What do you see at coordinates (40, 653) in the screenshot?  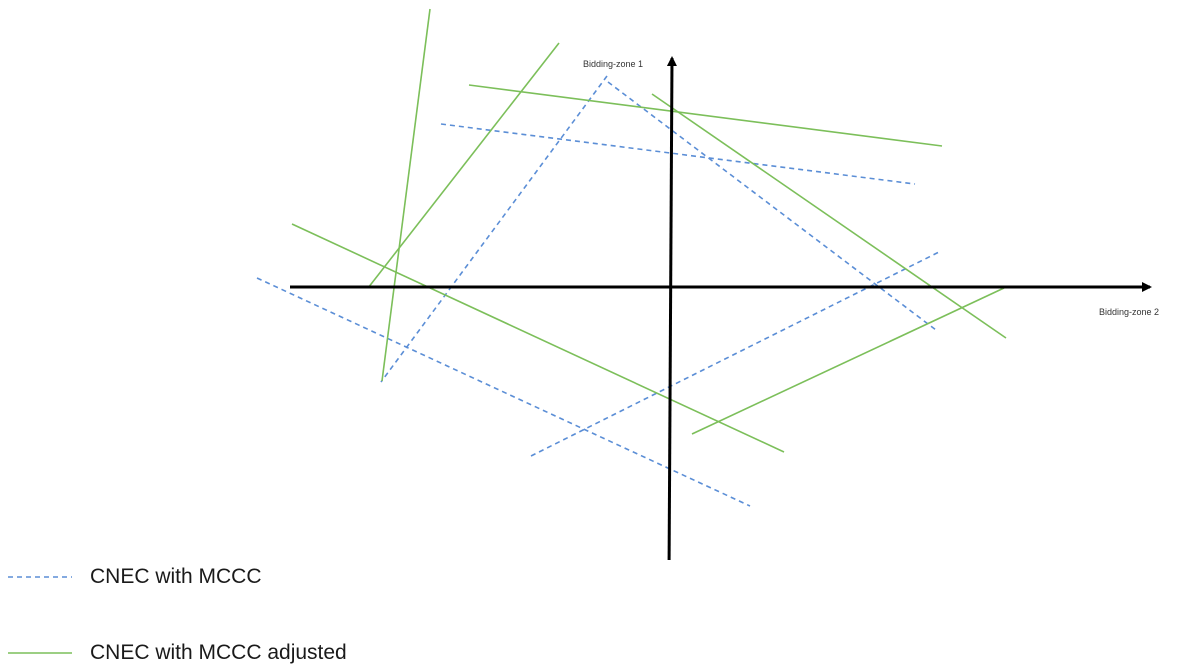 I see `solid-line-swatch` at bounding box center [40, 653].